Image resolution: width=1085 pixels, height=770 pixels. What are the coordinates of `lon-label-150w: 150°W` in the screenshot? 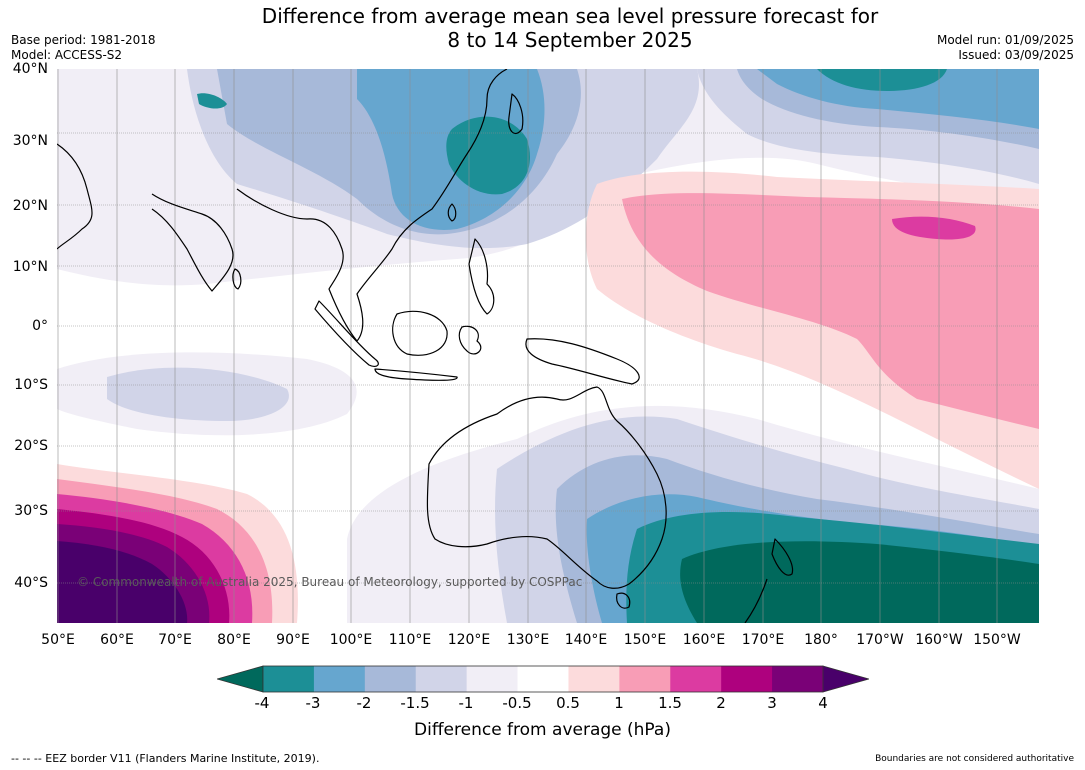 It's located at (997, 640).